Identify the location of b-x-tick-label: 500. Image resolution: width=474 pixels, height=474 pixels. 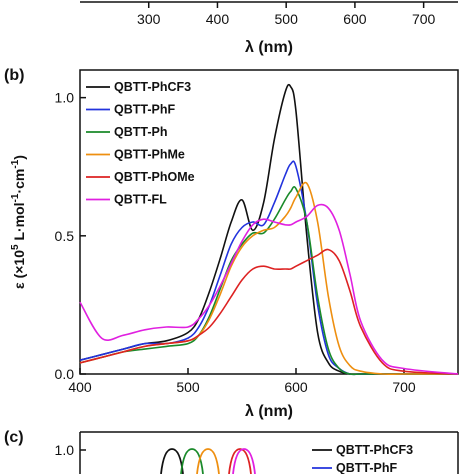
(188, 387).